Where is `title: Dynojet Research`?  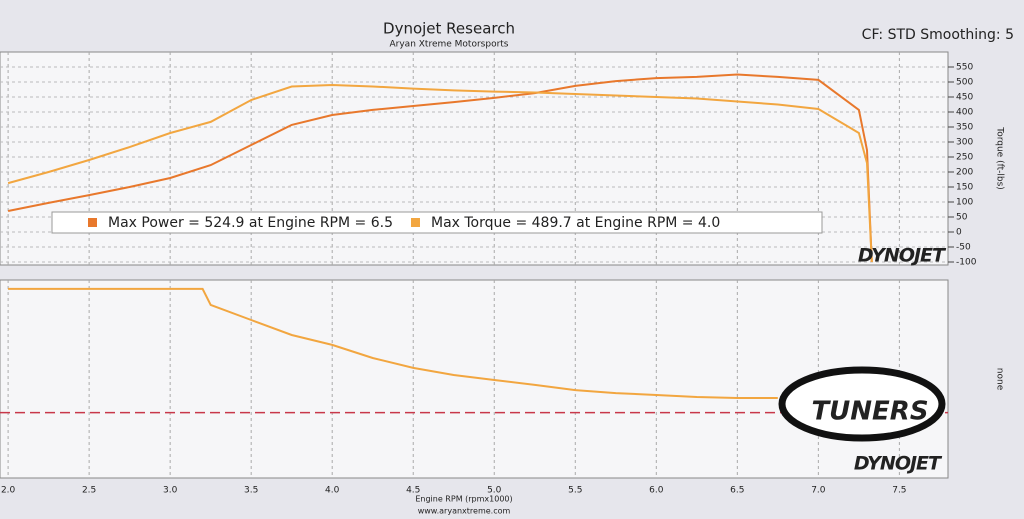 title: Dynojet Research is located at coordinates (449, 29).